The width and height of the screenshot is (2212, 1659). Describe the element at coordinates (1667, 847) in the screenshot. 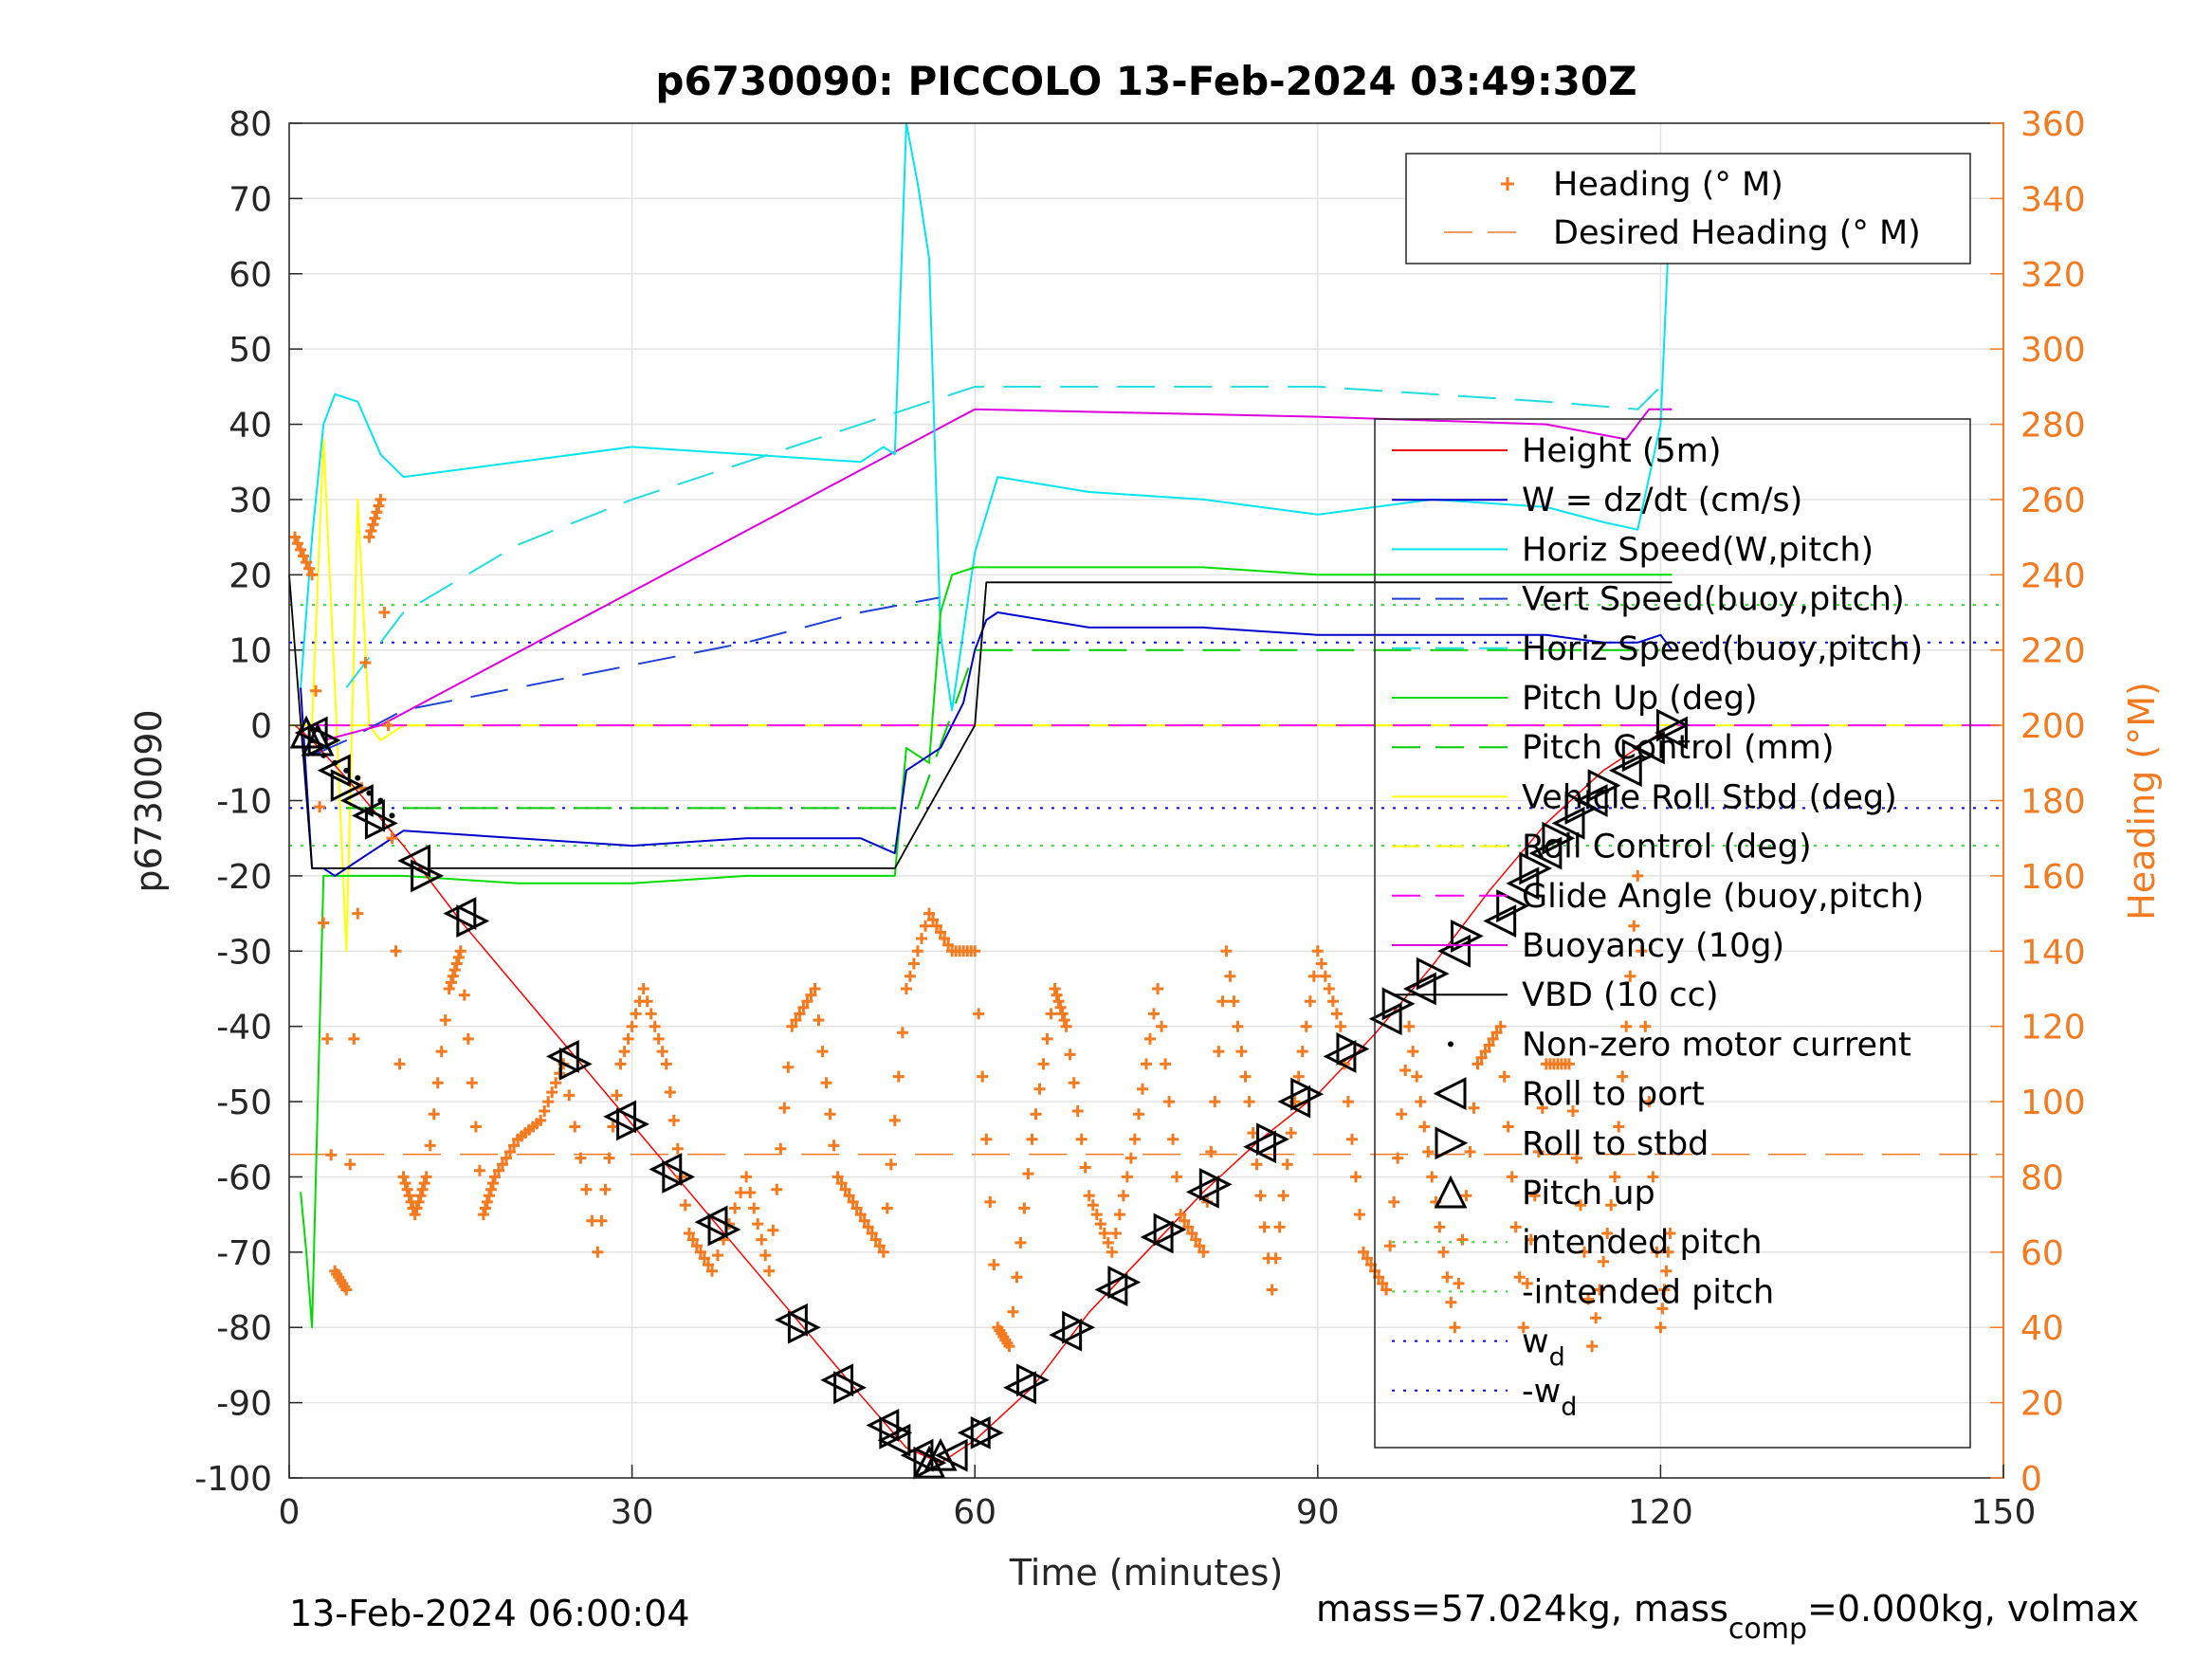

I see `legend-label: Roll Control (deg)` at that location.